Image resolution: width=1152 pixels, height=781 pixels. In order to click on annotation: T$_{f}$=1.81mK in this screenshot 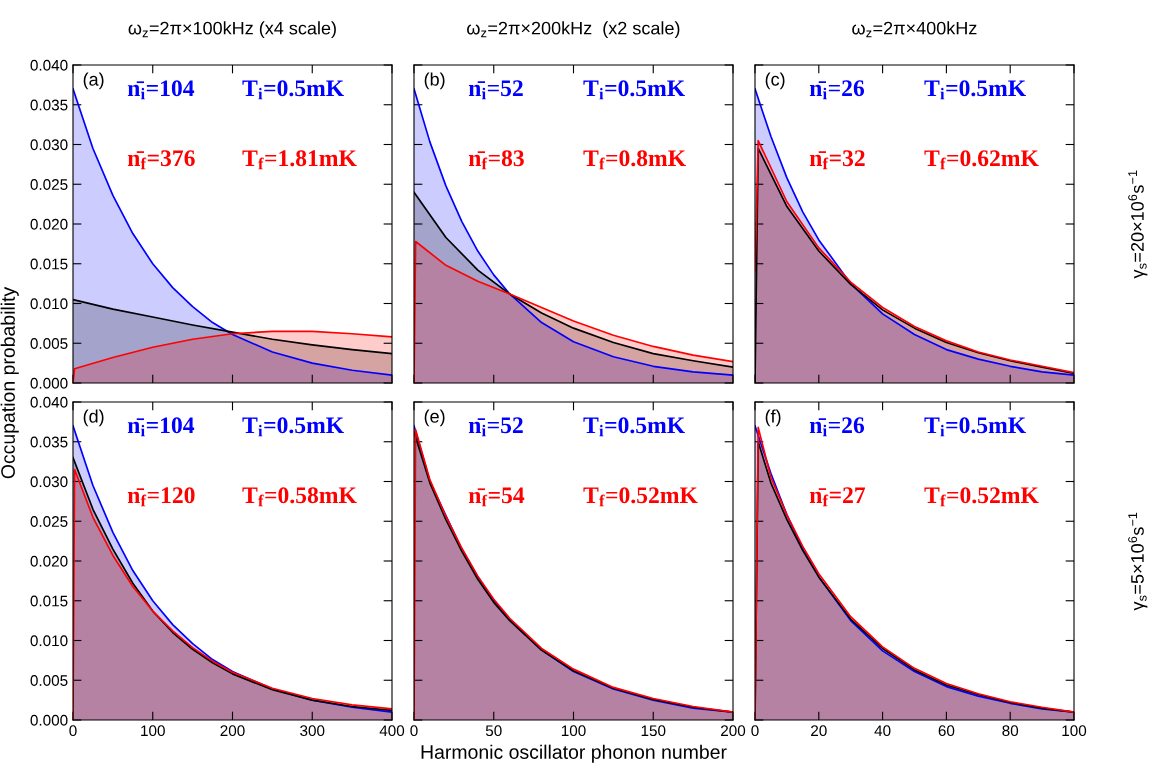, I will do `click(299, 160)`.